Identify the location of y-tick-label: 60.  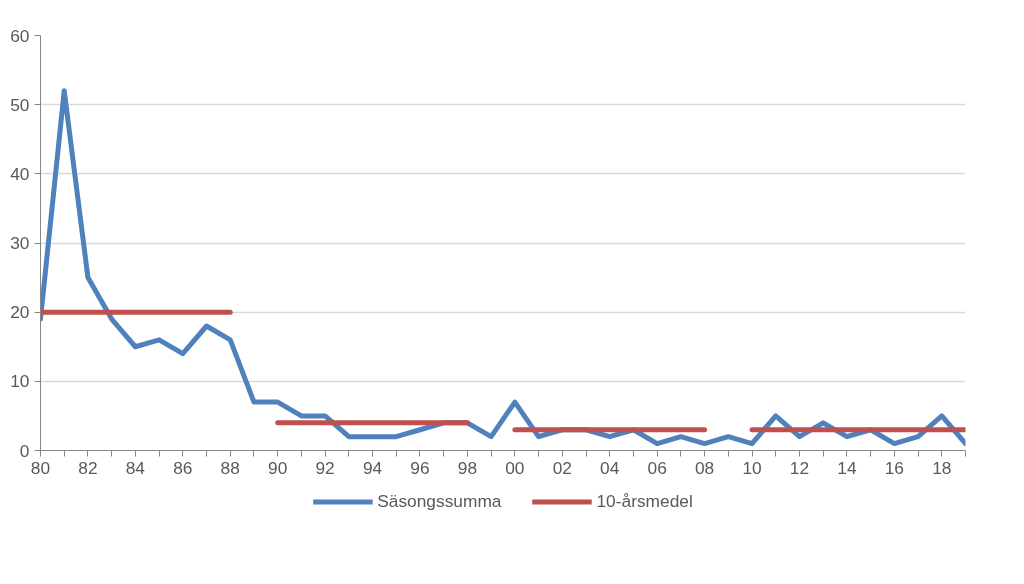
(20, 35).